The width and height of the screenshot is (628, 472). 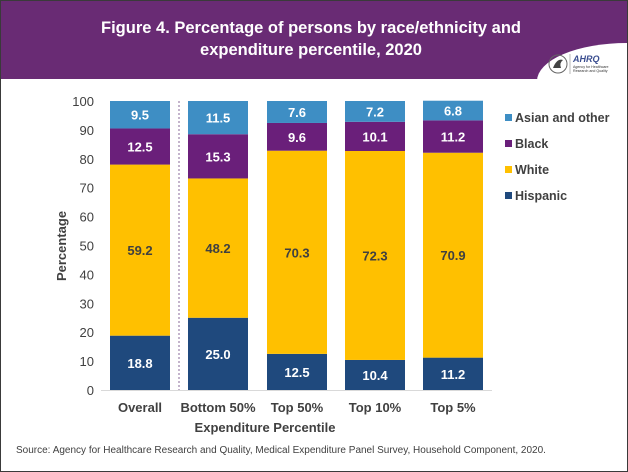 What do you see at coordinates (590, 71) in the screenshot?
I see `logo-subtext2: Research and Quality` at bounding box center [590, 71].